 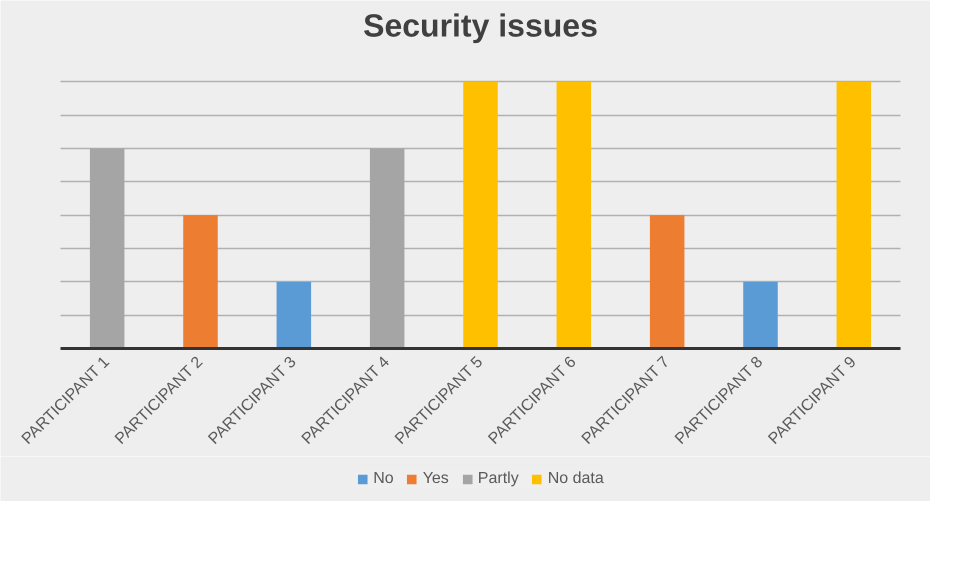 What do you see at coordinates (435, 479) in the screenshot?
I see `legend-label: Yes` at bounding box center [435, 479].